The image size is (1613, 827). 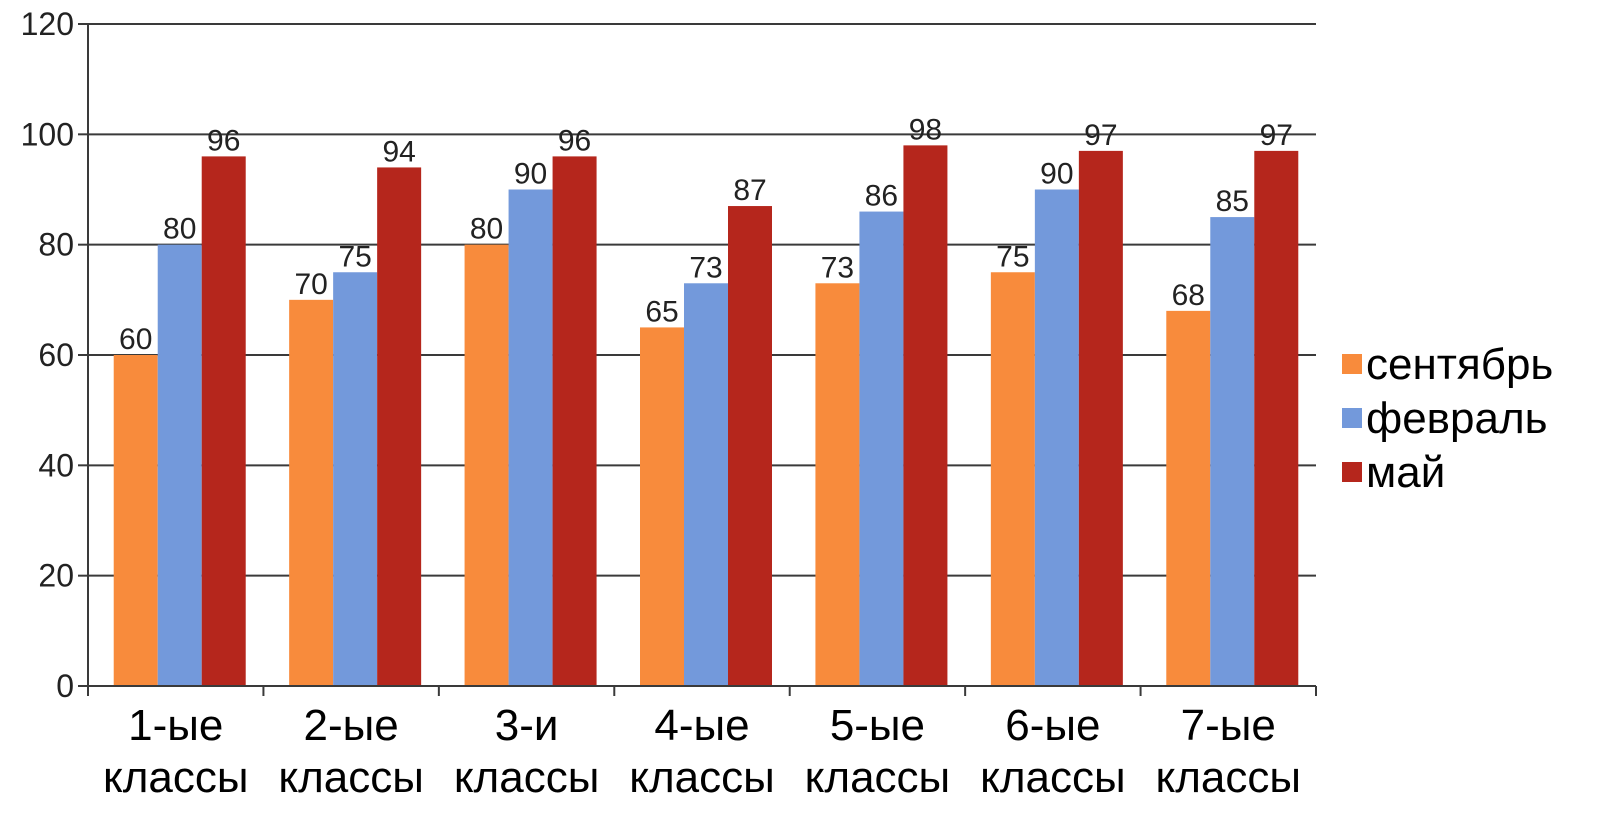 I want to click on x-tick-label: 4-ые, so click(x=701, y=725).